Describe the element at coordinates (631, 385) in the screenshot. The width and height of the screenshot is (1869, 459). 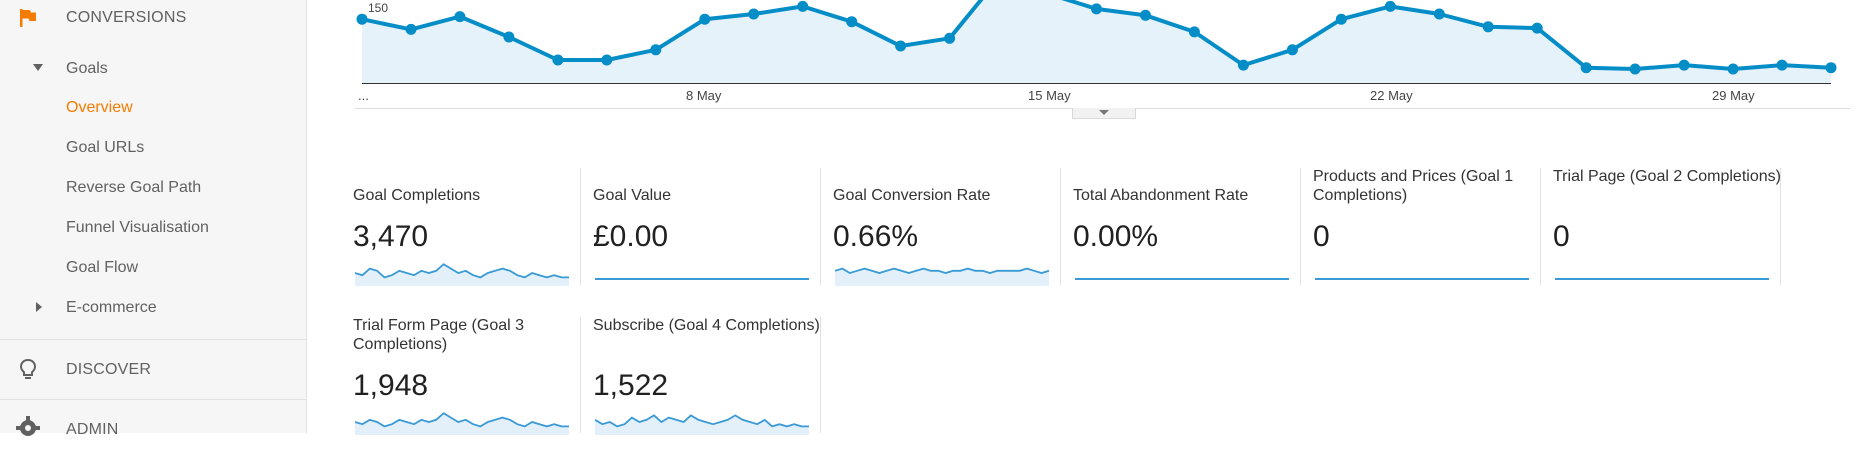
I see `metric-value: 1,522` at that location.